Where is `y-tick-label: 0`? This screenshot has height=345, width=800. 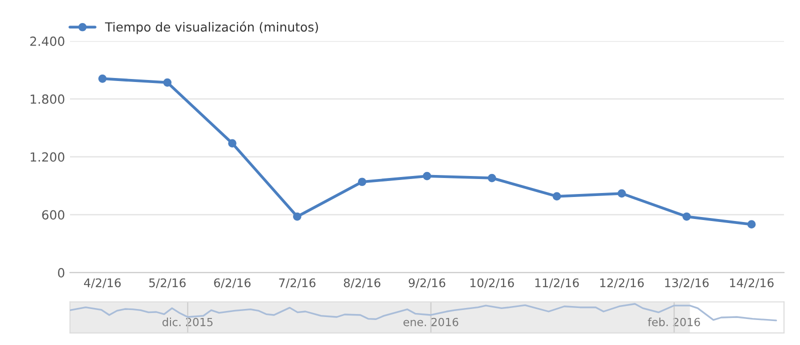
y-tick-label: 0 is located at coordinates (61, 273).